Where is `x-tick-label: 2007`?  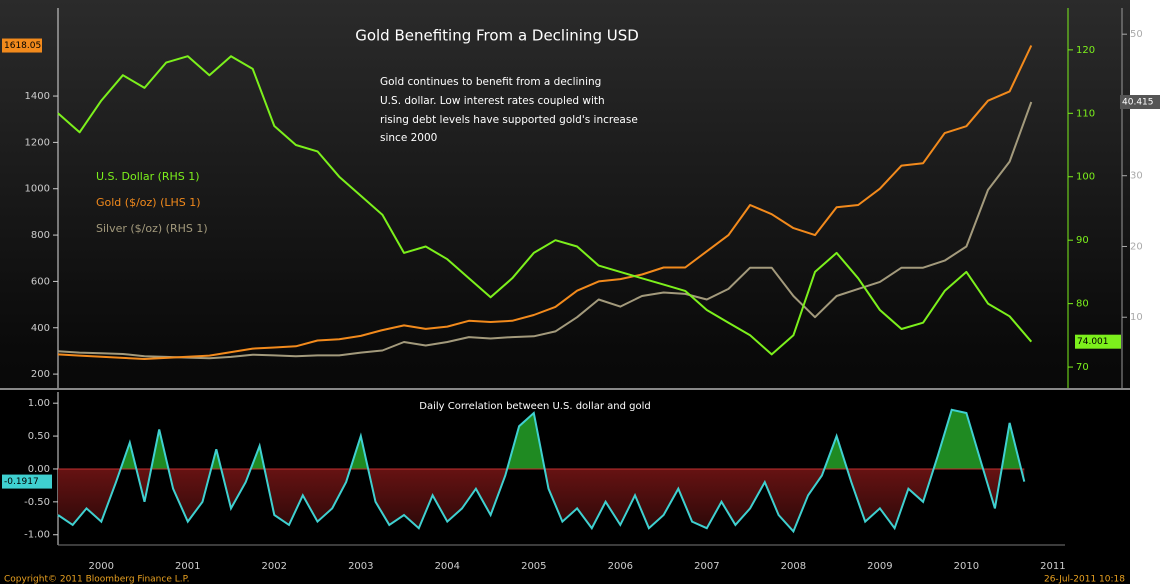 x-tick-label: 2007 is located at coordinates (706, 566).